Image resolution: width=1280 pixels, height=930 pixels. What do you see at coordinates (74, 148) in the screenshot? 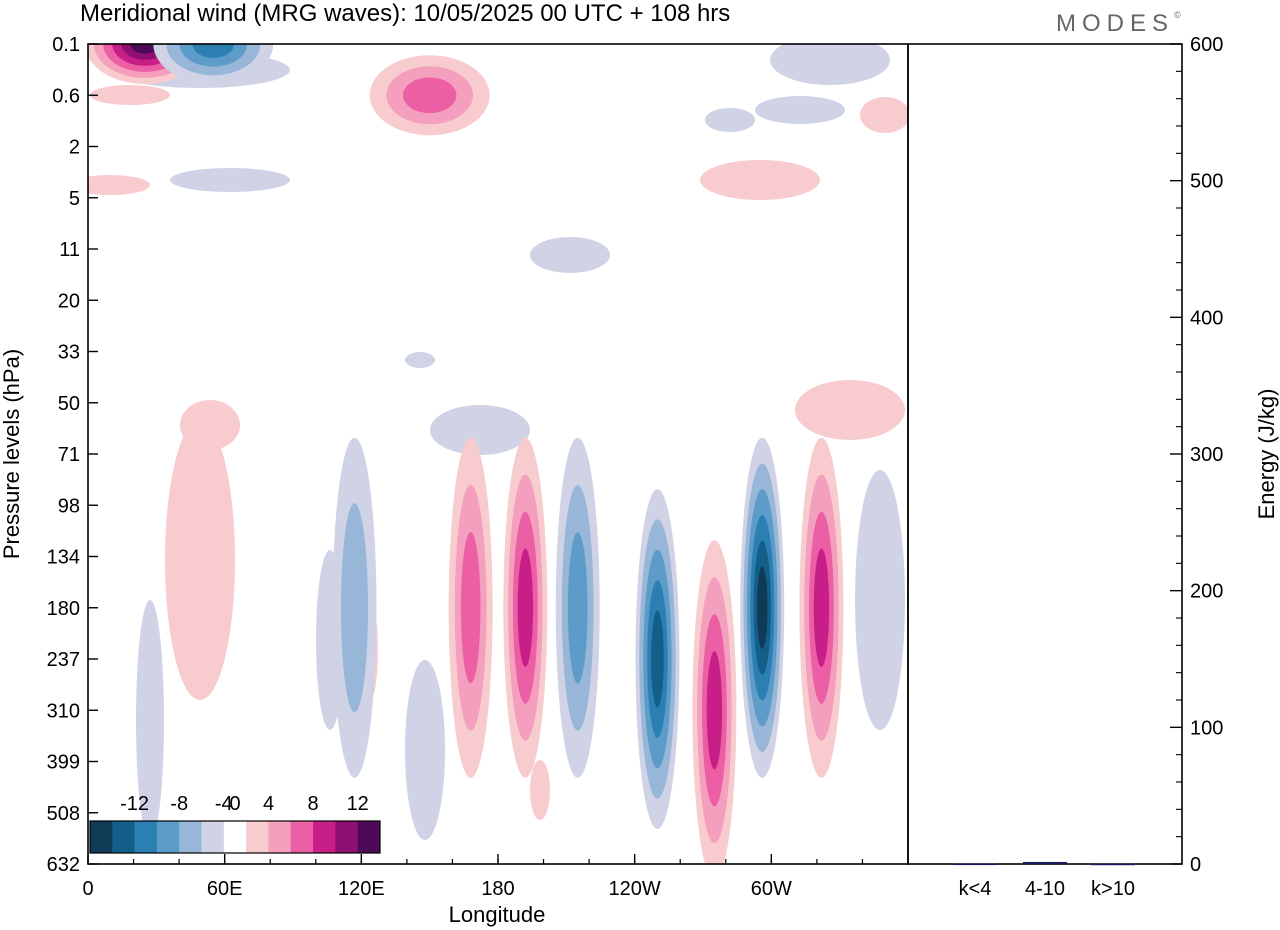
I see `y-tick-label-2: 2` at bounding box center [74, 148].